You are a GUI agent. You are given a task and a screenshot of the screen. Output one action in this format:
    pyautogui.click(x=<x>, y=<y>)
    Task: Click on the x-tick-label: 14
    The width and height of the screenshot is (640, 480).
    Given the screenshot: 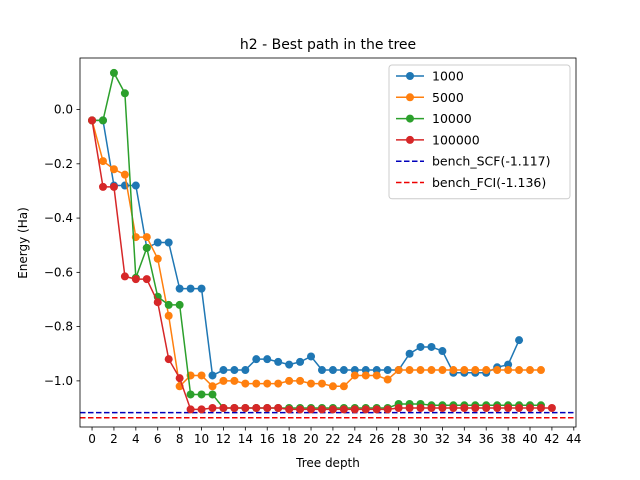 What is the action you would take?
    pyautogui.click(x=245, y=439)
    